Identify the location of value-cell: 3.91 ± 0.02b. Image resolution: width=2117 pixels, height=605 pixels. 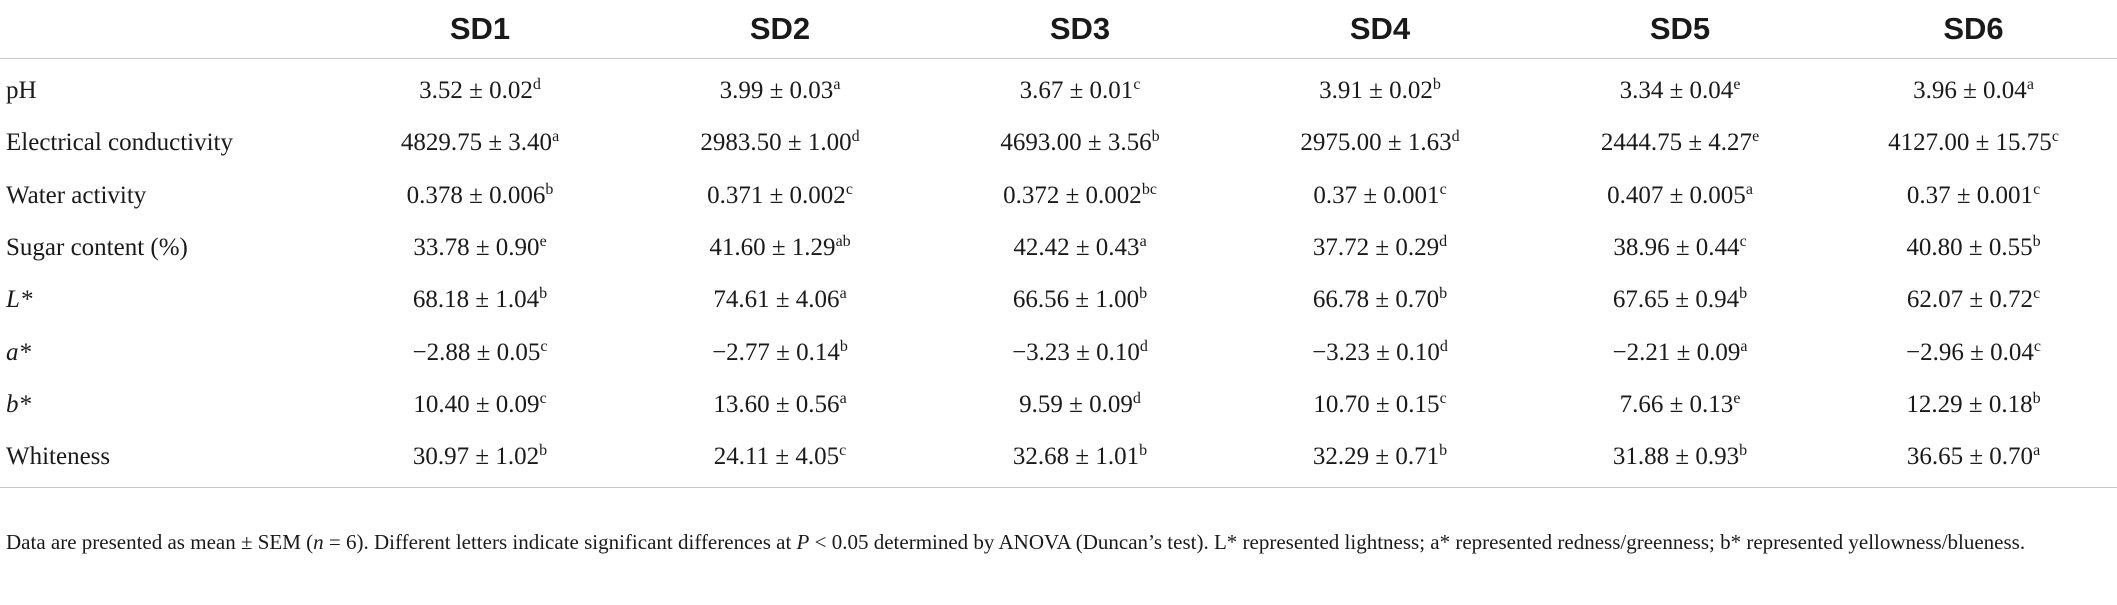
(1380, 88).